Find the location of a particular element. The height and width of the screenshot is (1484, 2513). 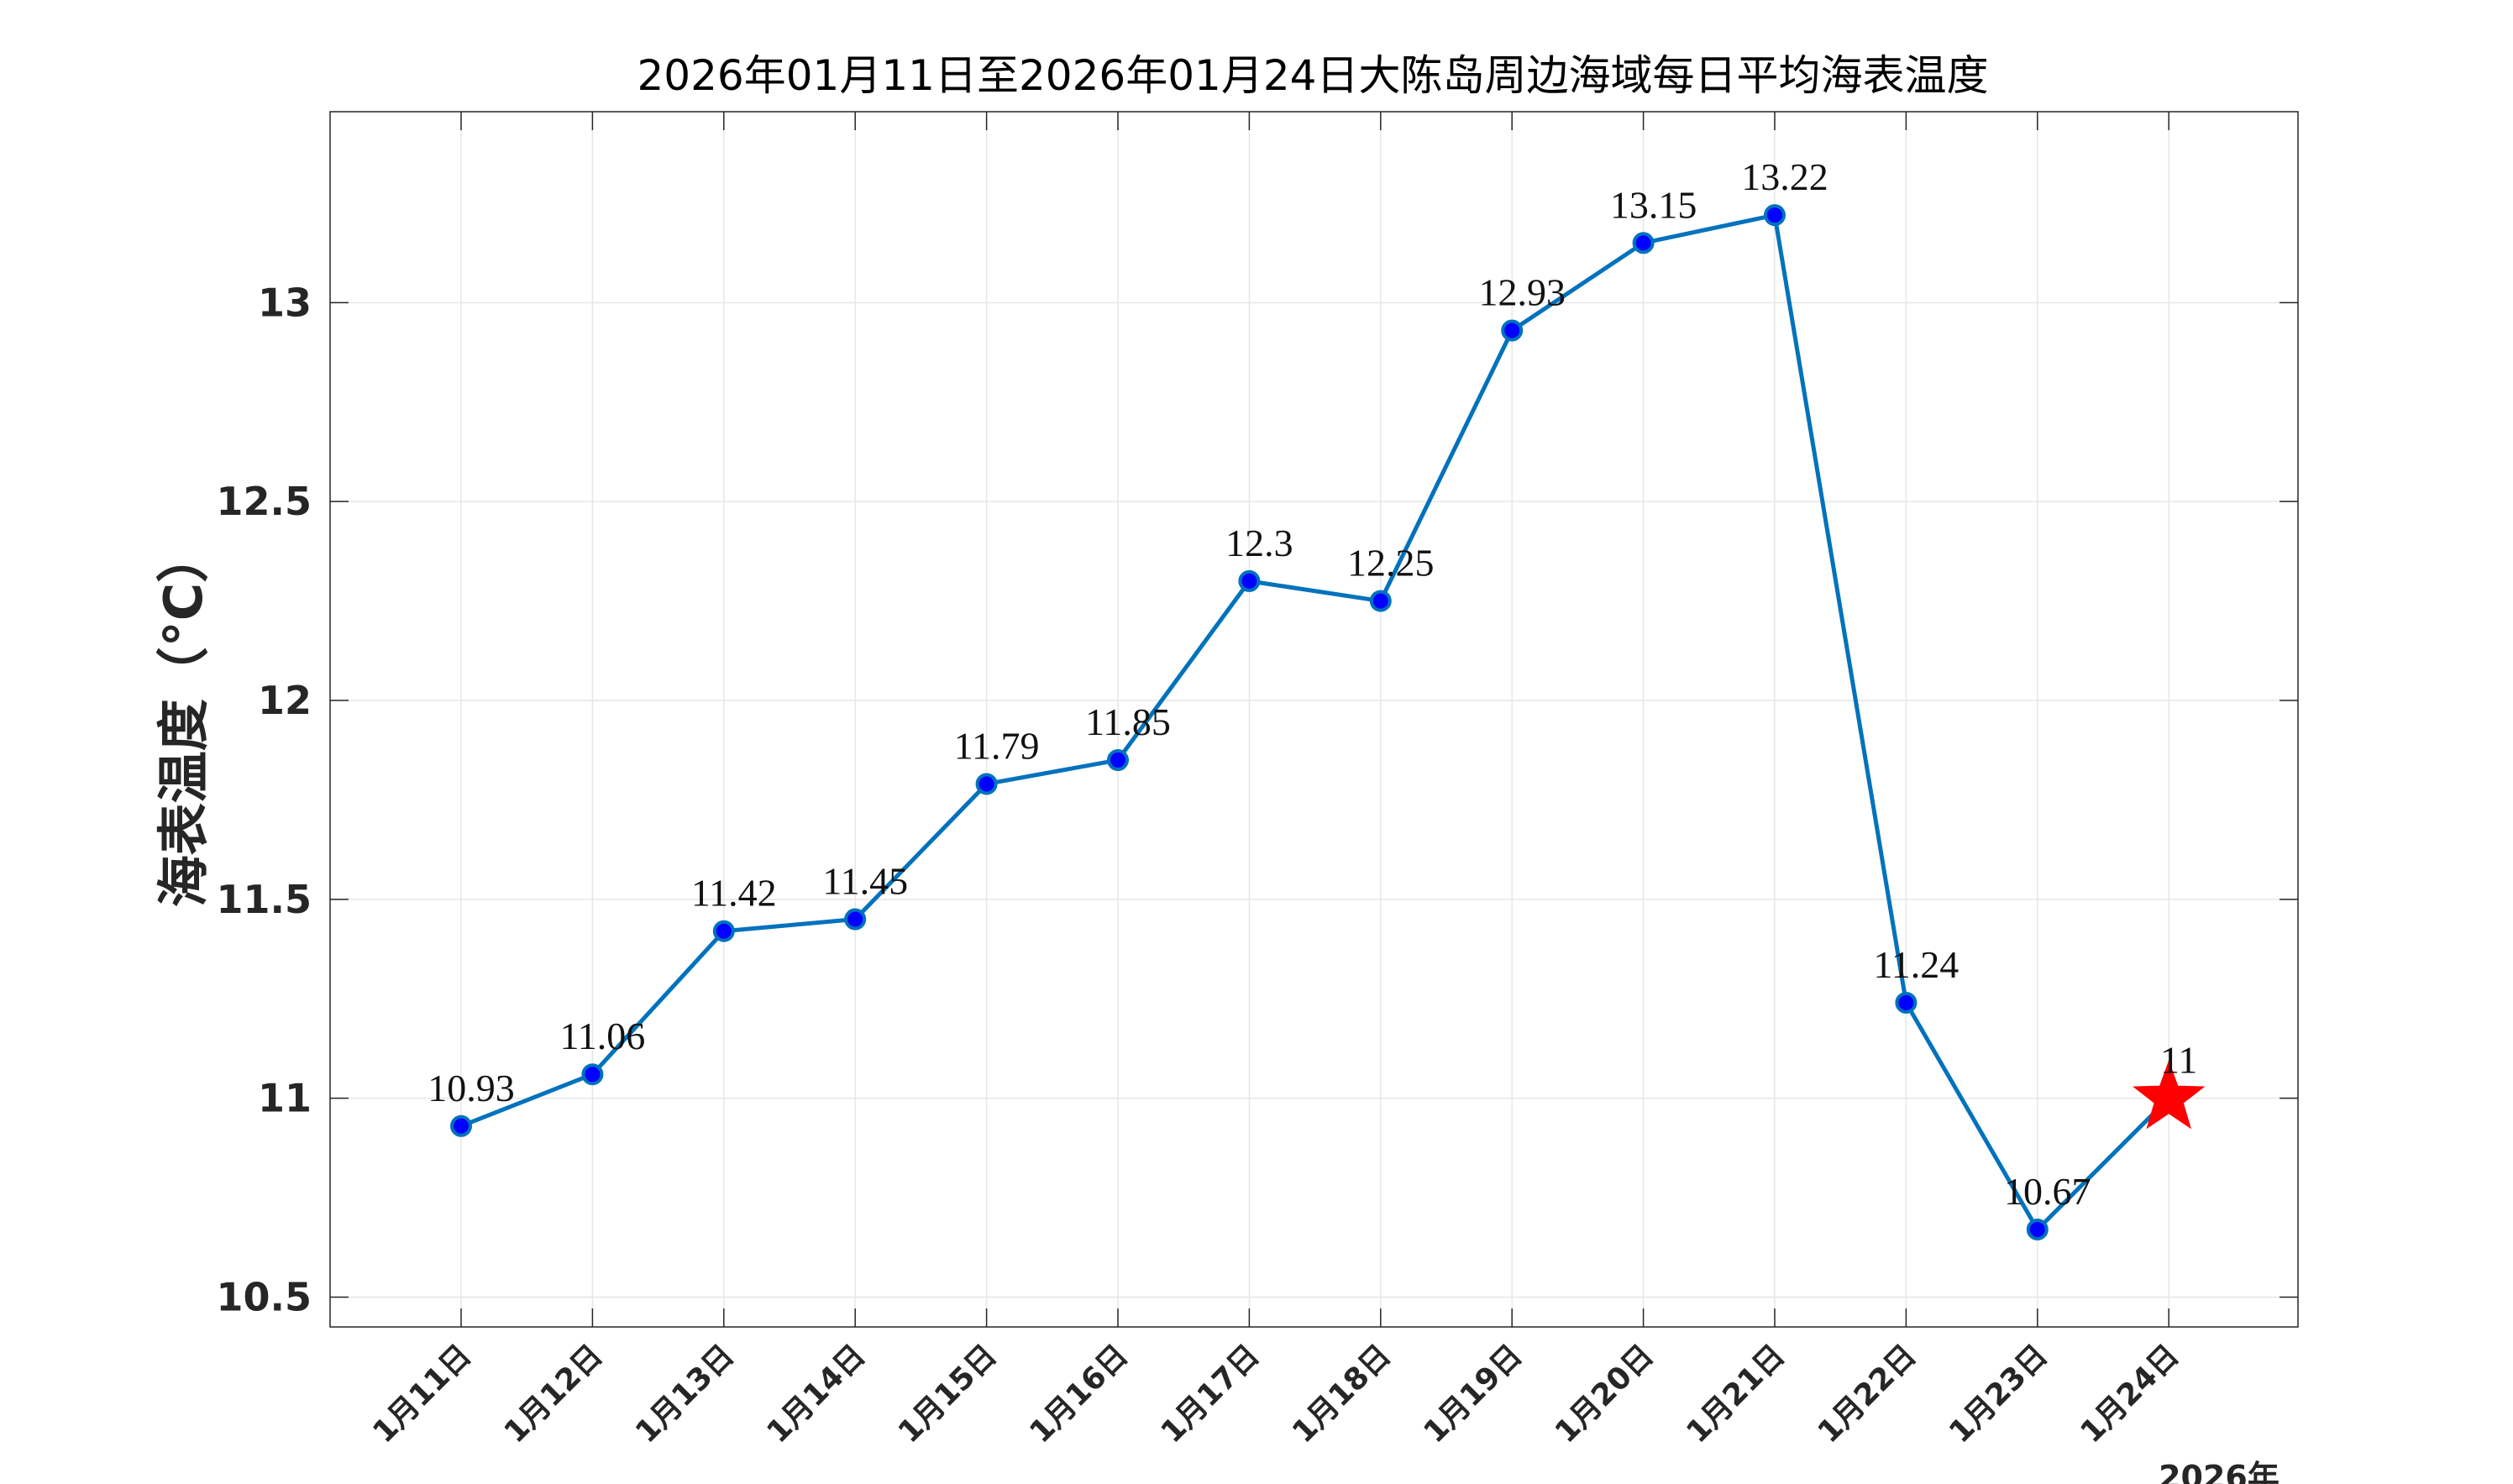

data-label: 13.22 is located at coordinates (1785, 177).